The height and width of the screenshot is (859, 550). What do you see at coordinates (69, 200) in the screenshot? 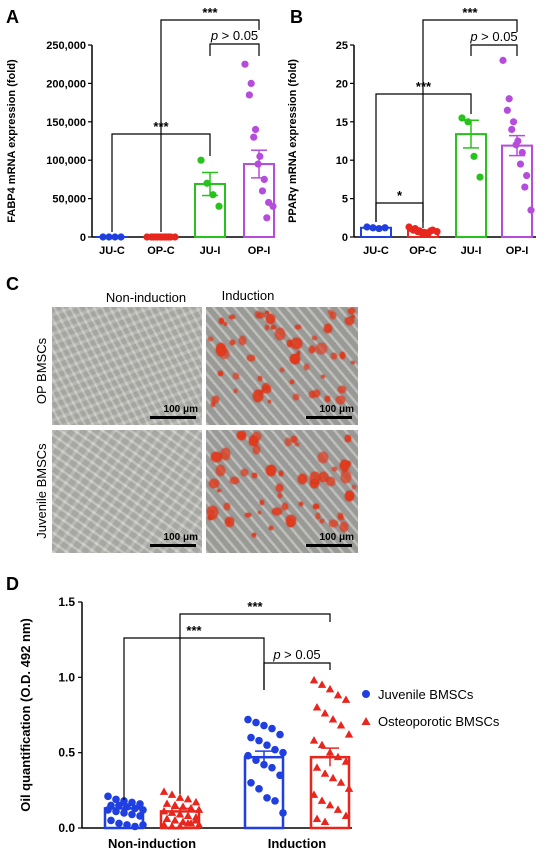
I see `y-tick-label: 50,000` at bounding box center [69, 200].